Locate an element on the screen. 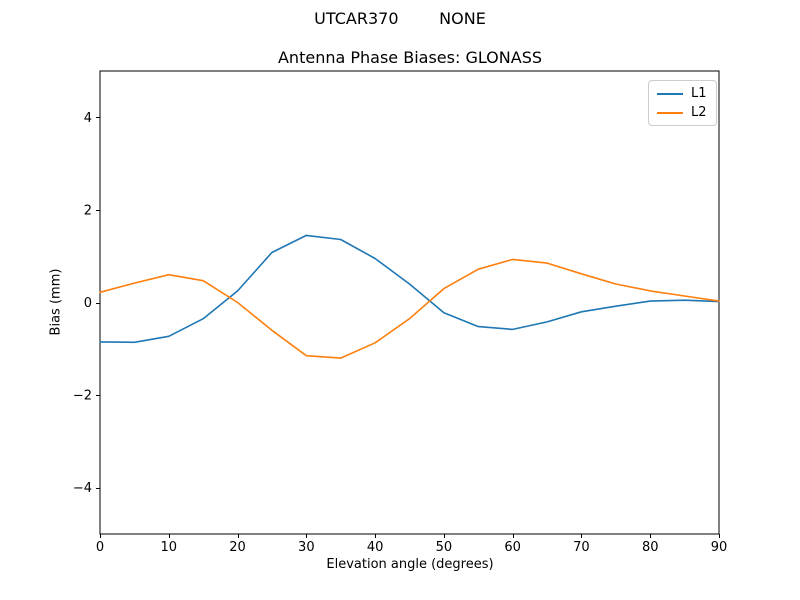 This screenshot has height=600, width=800. figure-suptitle: UTCAR370 NONE is located at coordinates (400, 18).